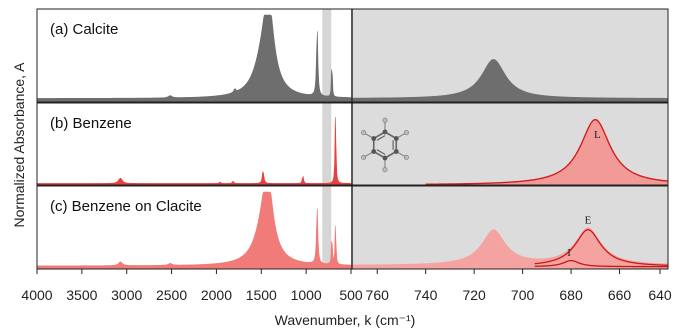 The image size is (675, 331). I want to click on y-axis-label: Normalized Absorbance, A, so click(19, 145).